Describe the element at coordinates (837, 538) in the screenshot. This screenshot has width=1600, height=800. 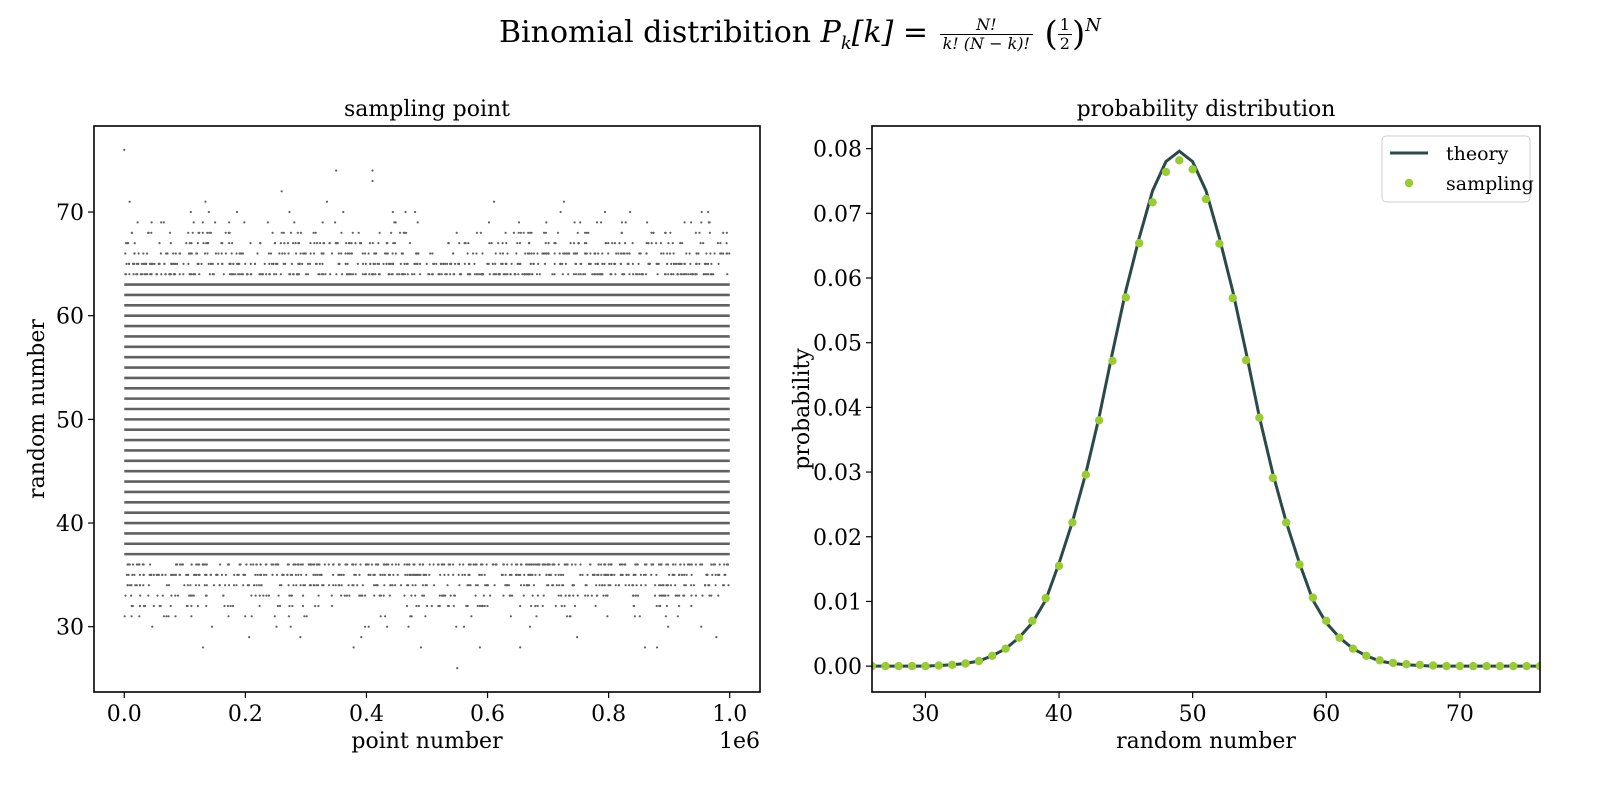
I see `right-y-tick-label: 0.02` at that location.